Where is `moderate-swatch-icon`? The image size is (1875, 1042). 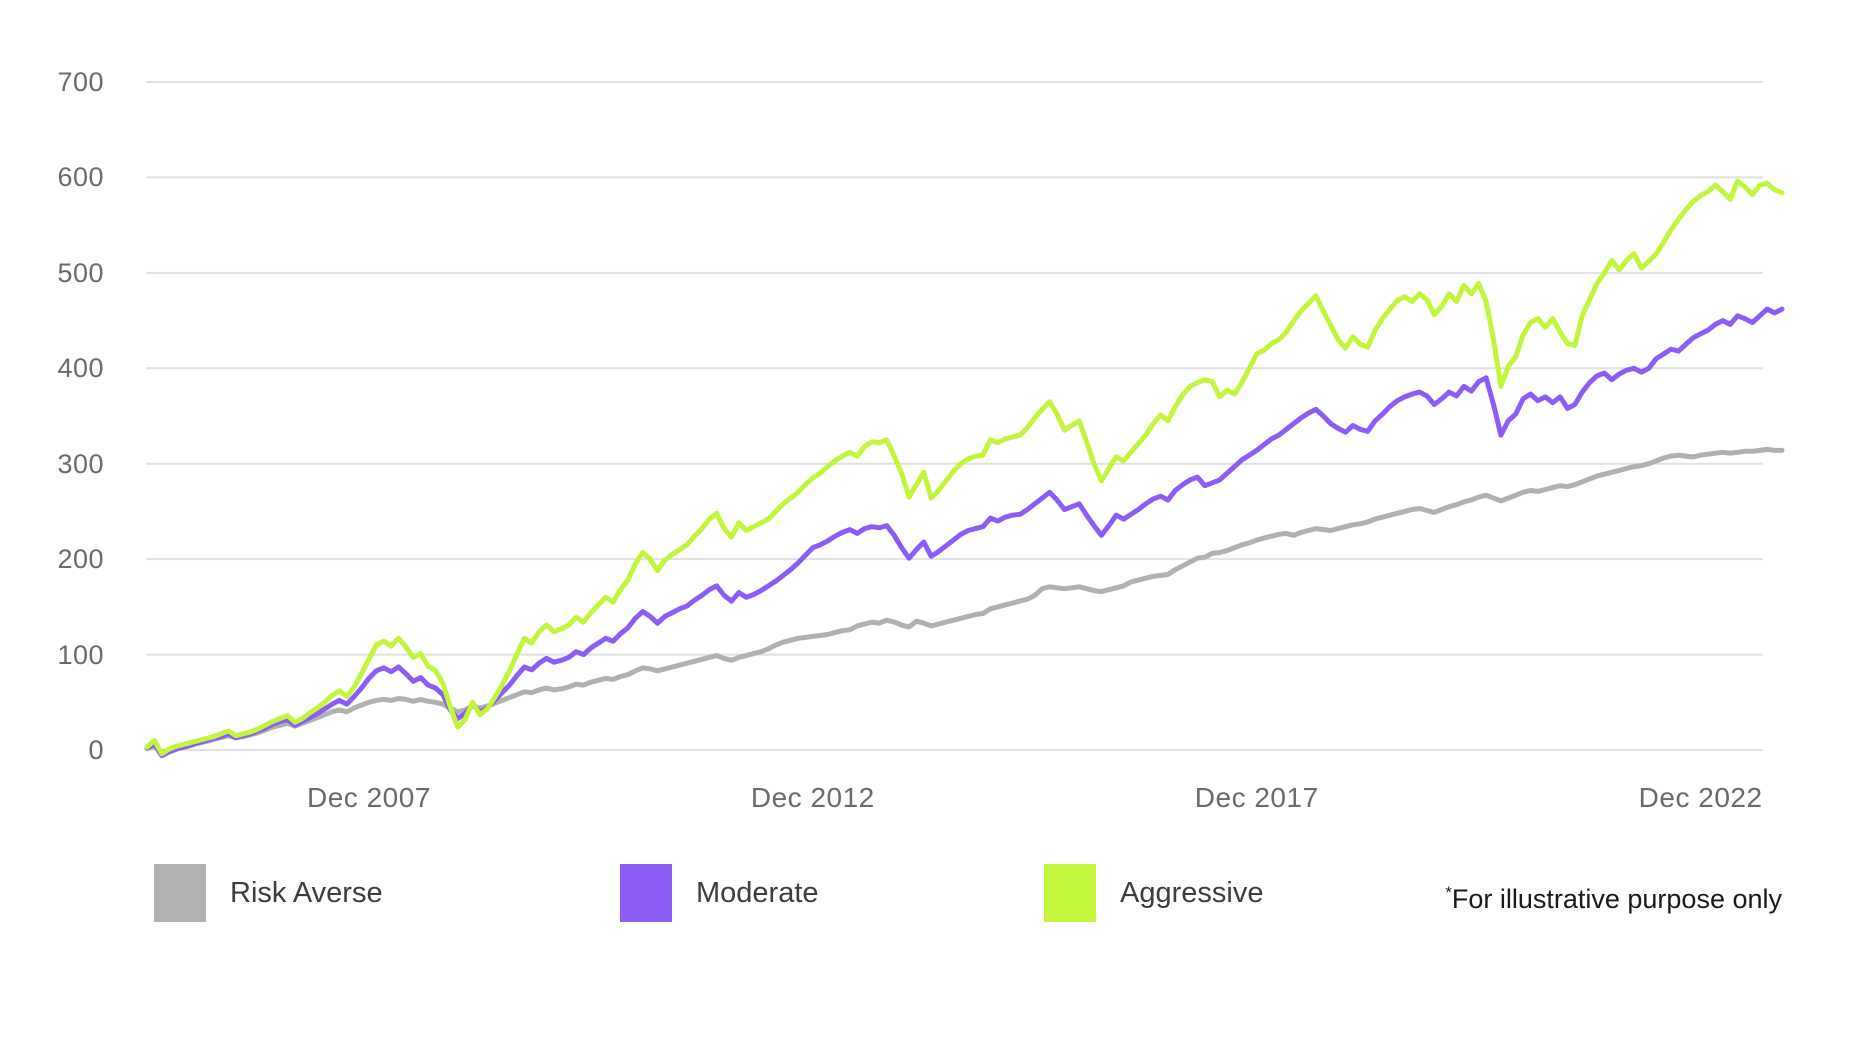
moderate-swatch-icon is located at coordinates (646, 893).